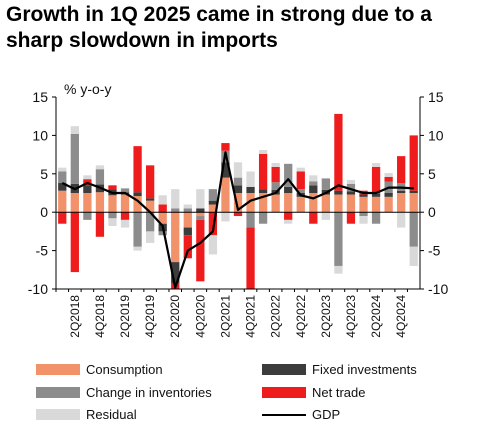  What do you see at coordinates (100, 202) in the screenshot?
I see `bar-consumption-4Q2018` at bounding box center [100, 202].